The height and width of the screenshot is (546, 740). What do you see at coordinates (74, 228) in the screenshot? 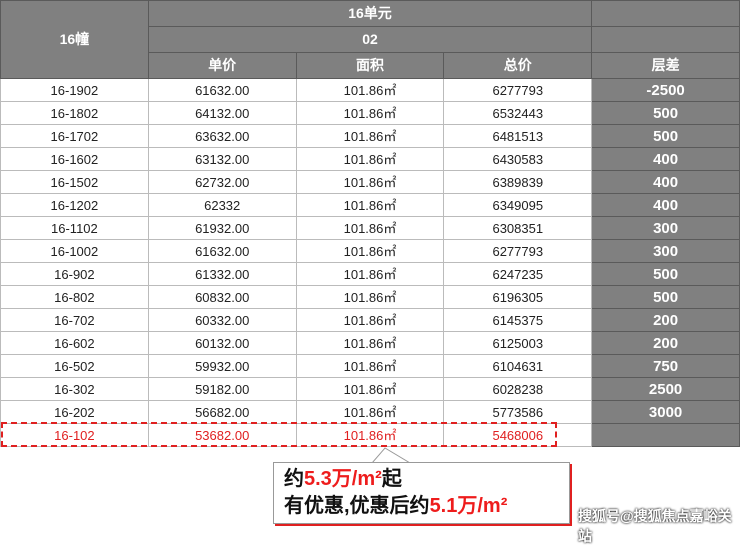
I see `room-number: 16-1102` at bounding box center [74, 228].